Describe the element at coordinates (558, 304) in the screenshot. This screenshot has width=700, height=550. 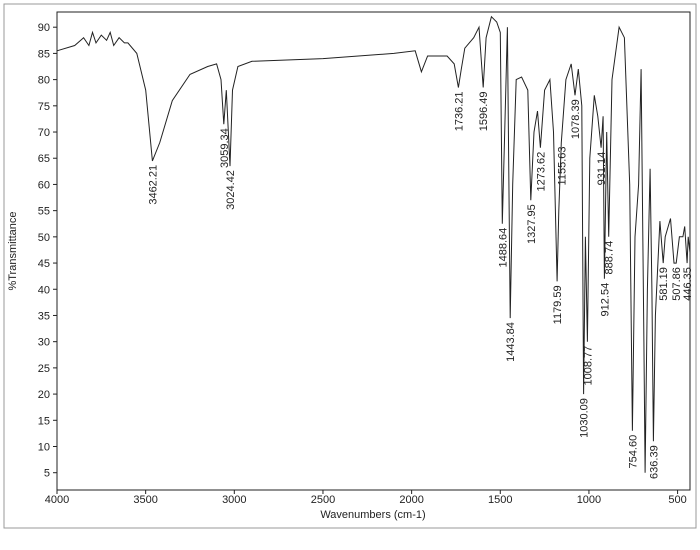
I see `peak-label: 1179.59` at that location.